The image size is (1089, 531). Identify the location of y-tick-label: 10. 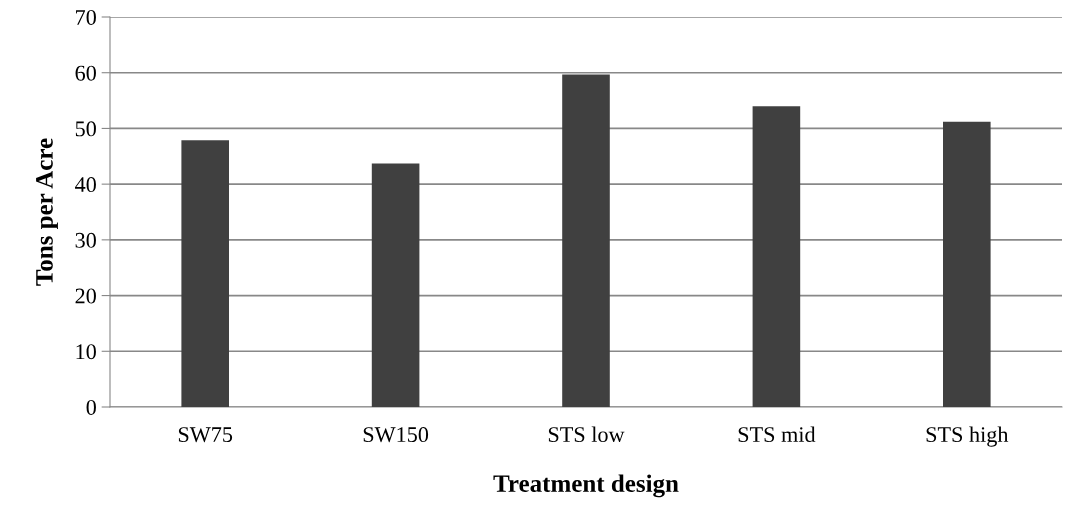
(86, 352).